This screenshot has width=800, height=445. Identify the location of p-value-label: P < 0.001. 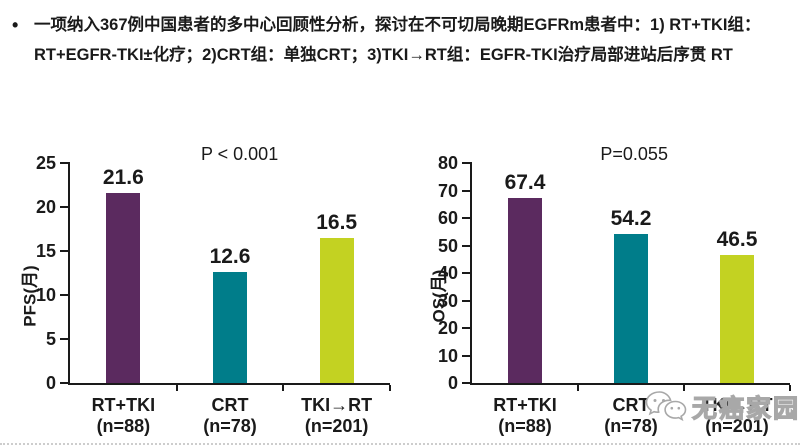
(239, 154).